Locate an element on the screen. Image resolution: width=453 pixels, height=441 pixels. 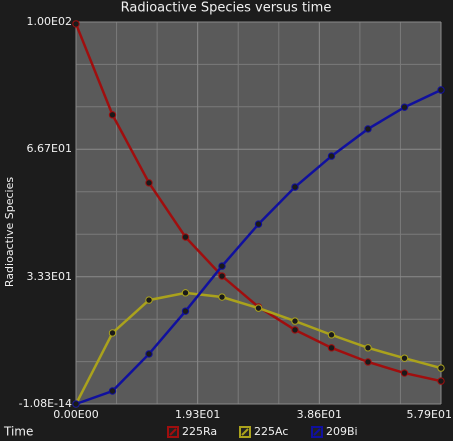
x-axis-label: Time is located at coordinates (18, 432).